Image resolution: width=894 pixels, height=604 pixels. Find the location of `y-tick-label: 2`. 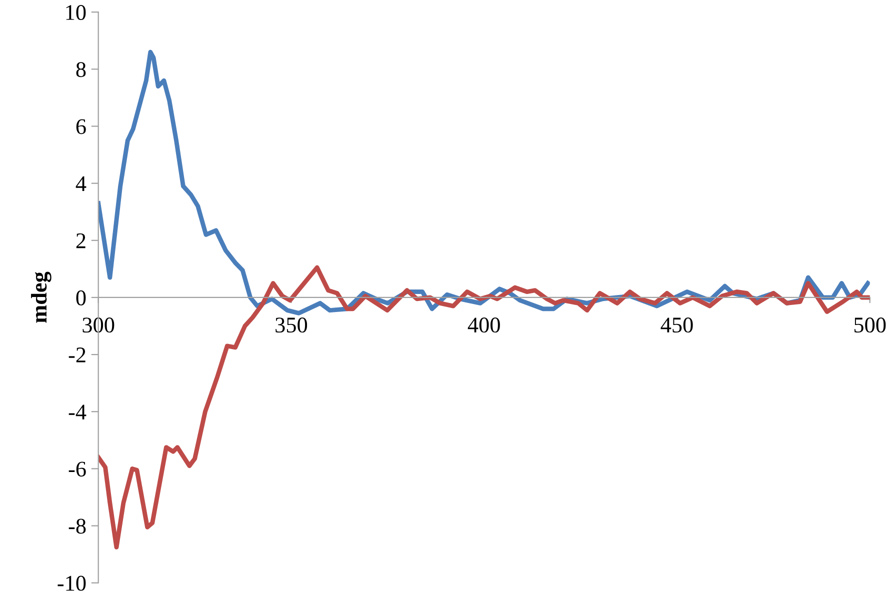

y-tick-label: 2 is located at coordinates (81, 240).